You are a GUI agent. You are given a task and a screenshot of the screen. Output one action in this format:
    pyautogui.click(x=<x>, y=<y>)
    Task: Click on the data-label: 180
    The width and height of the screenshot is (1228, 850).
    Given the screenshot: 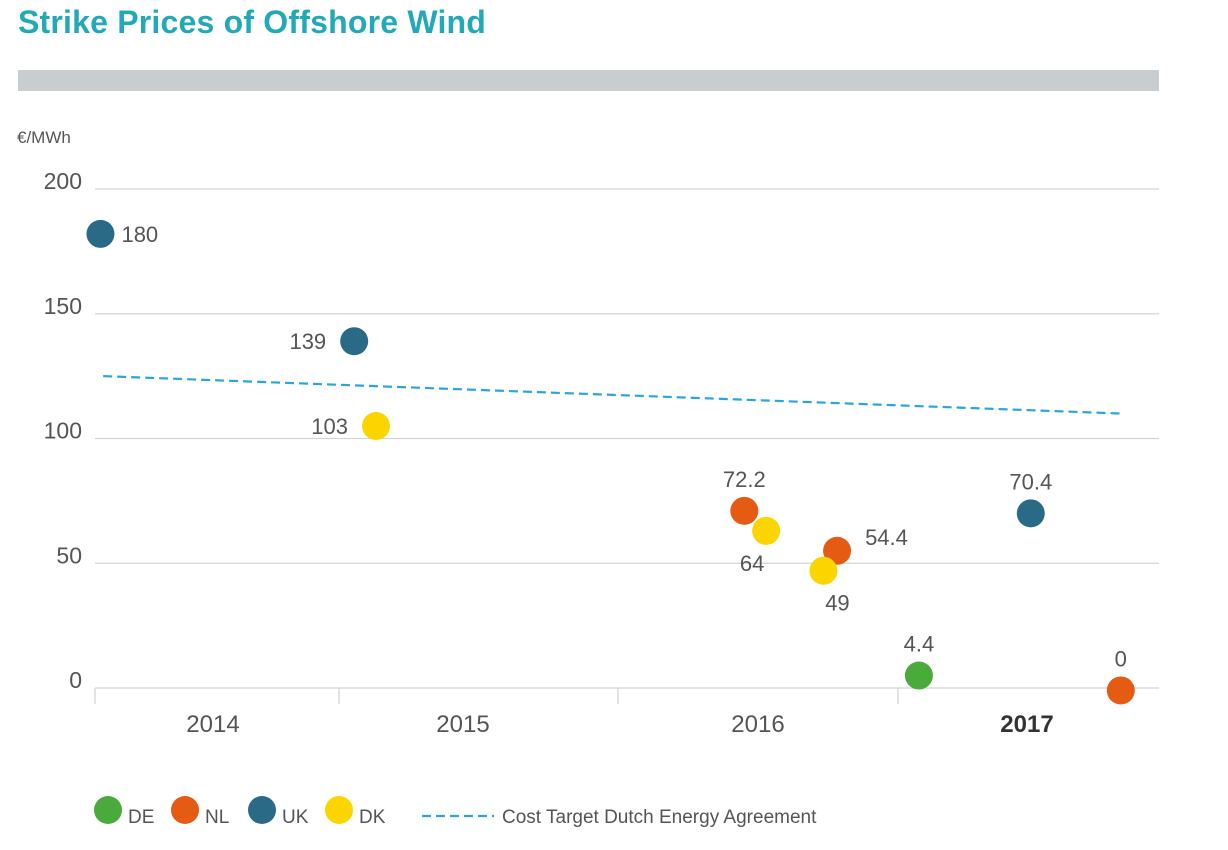 What is the action you would take?
    pyautogui.click(x=139, y=234)
    